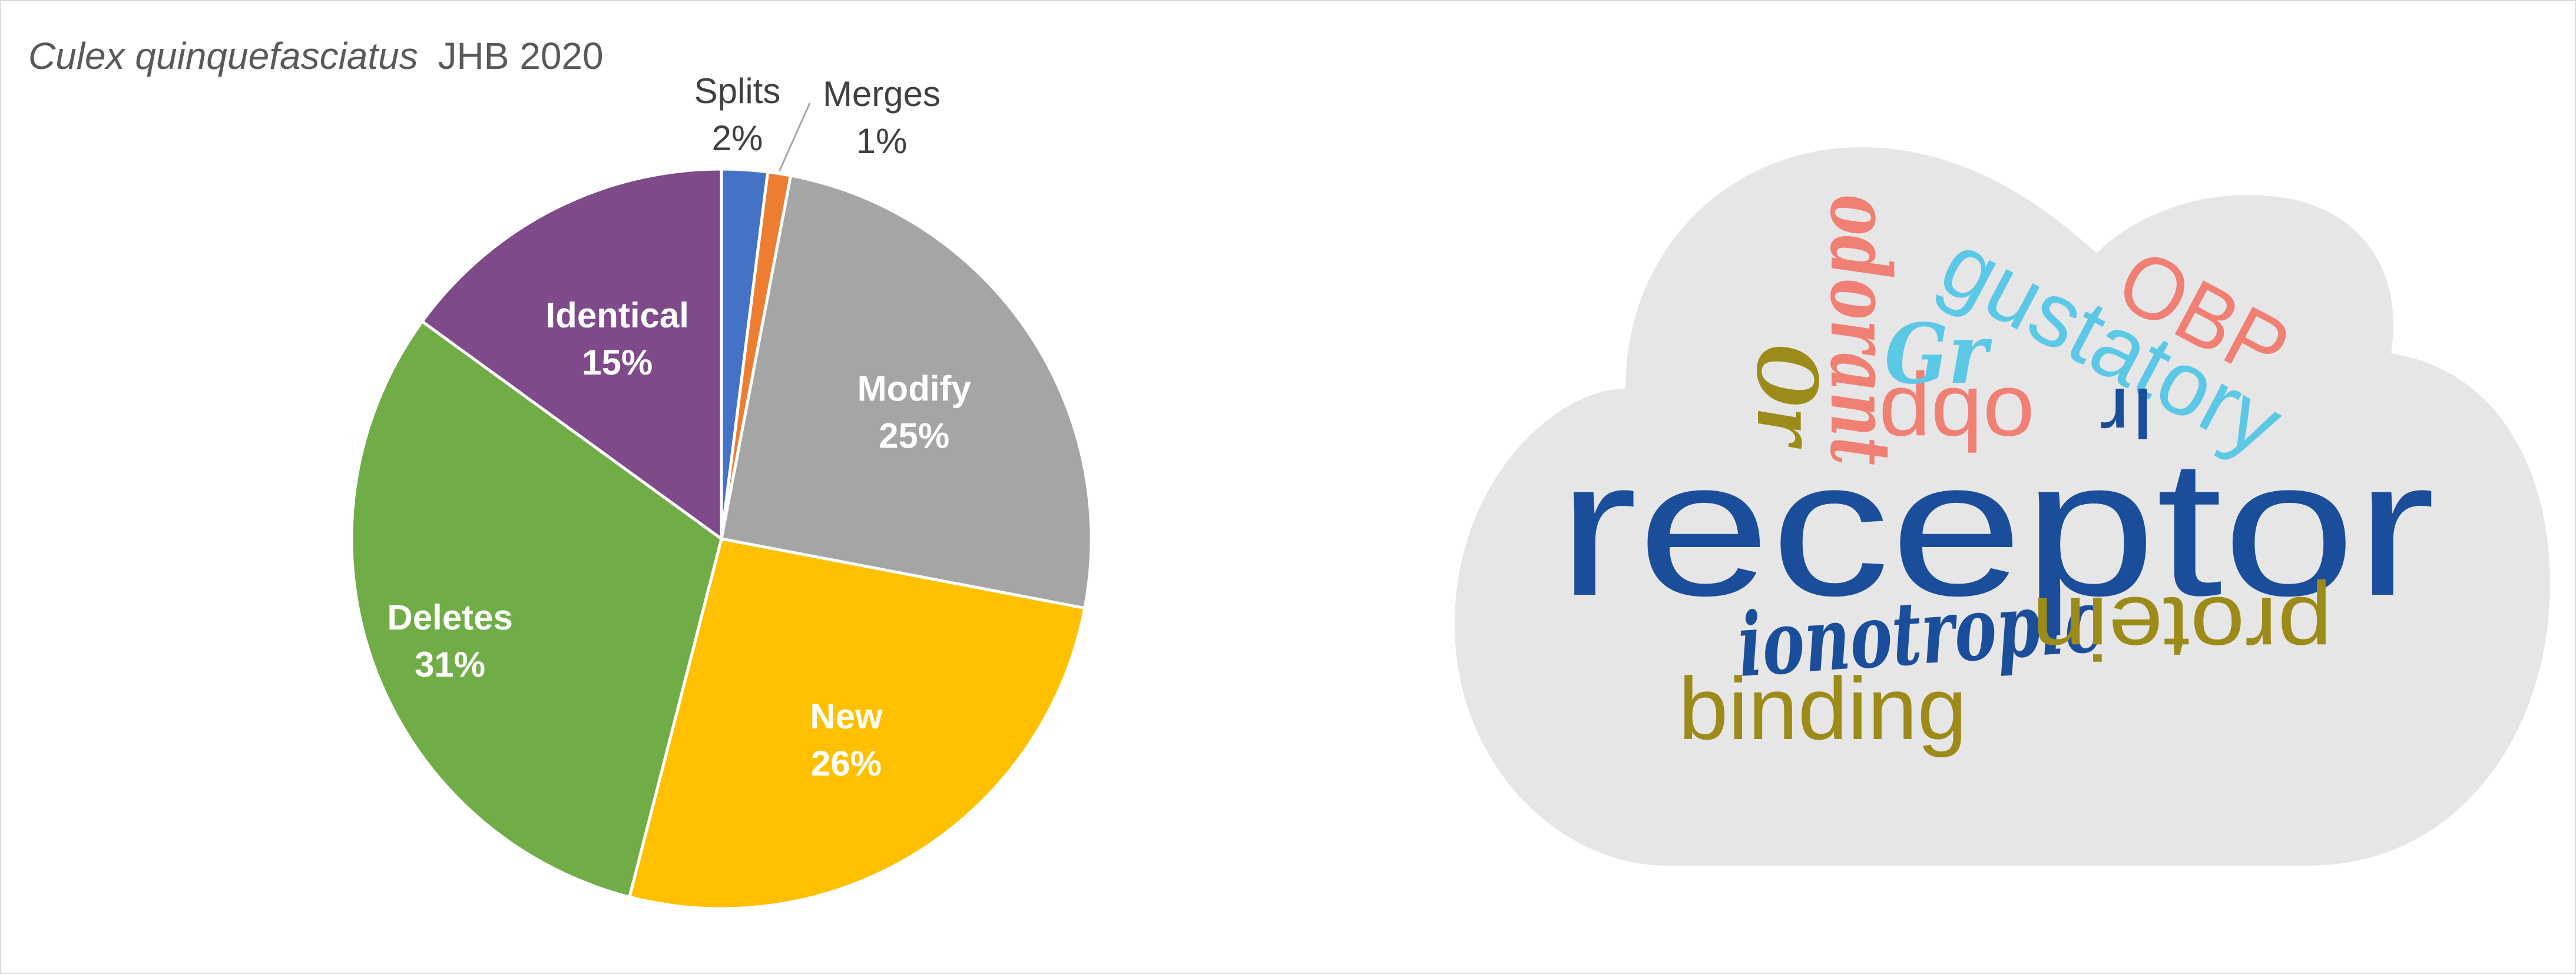 The width and height of the screenshot is (2576, 974). What do you see at coordinates (1860, 329) in the screenshot?
I see `word-odorant: odorant` at bounding box center [1860, 329].